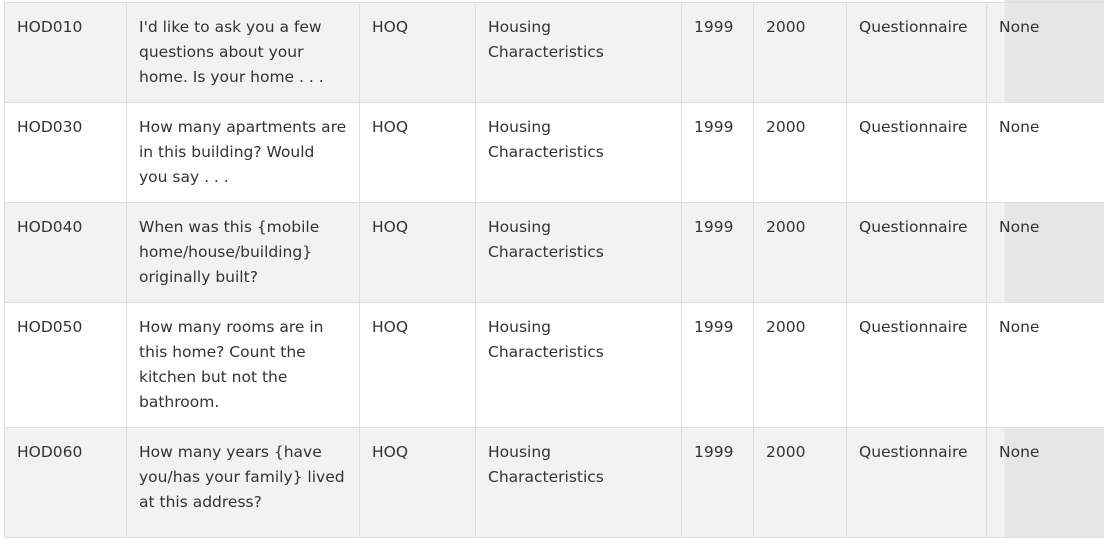 This screenshot has width=1104, height=538. I want to click on variable-name-cell: HOD060, so click(66, 483).